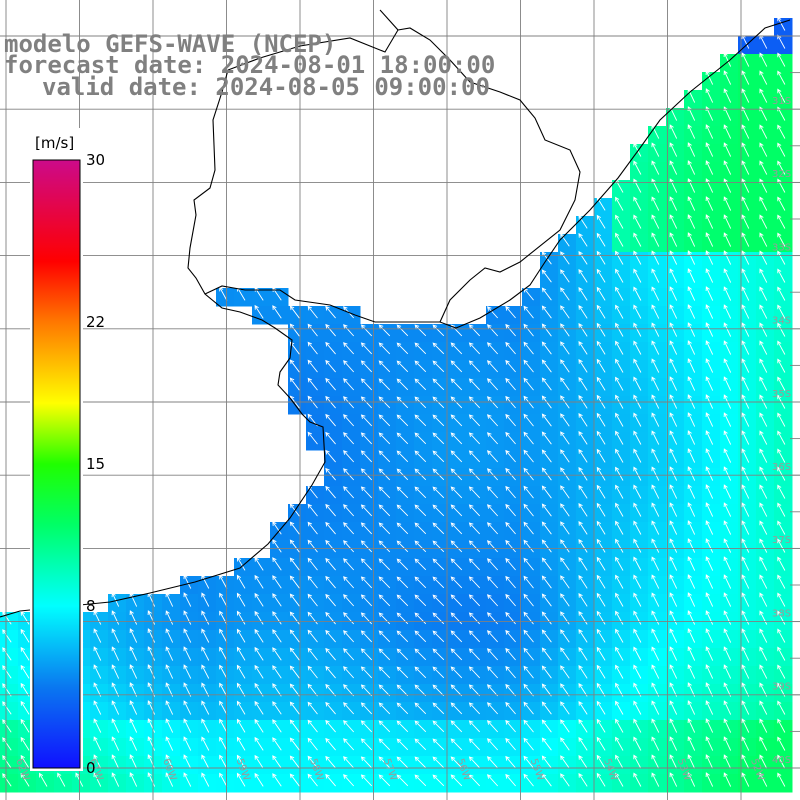  Describe the element at coordinates (781, 467) in the screenshot. I see `latitude-label: 36S` at that location.